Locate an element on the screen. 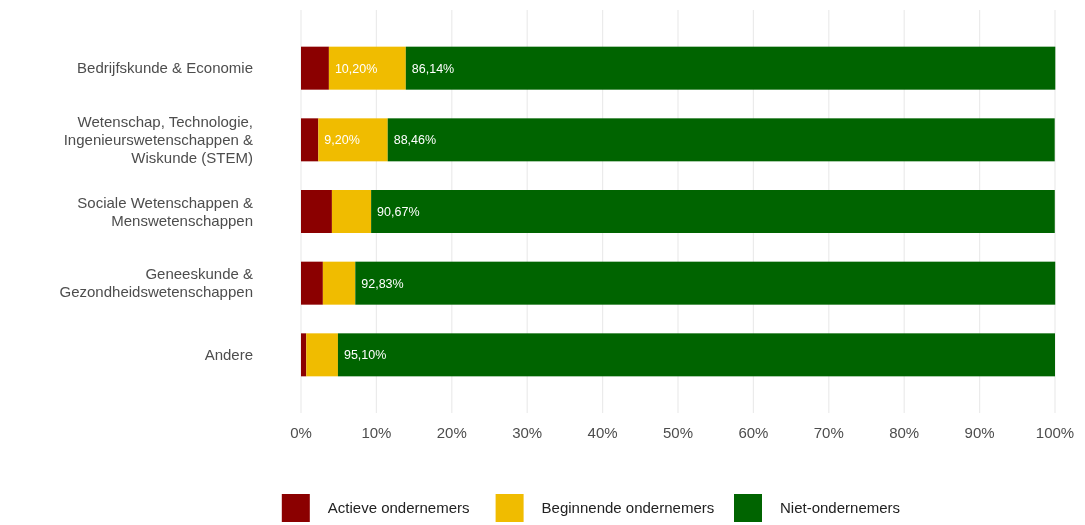  legend-label: Niet-ondernemers is located at coordinates (840, 508).